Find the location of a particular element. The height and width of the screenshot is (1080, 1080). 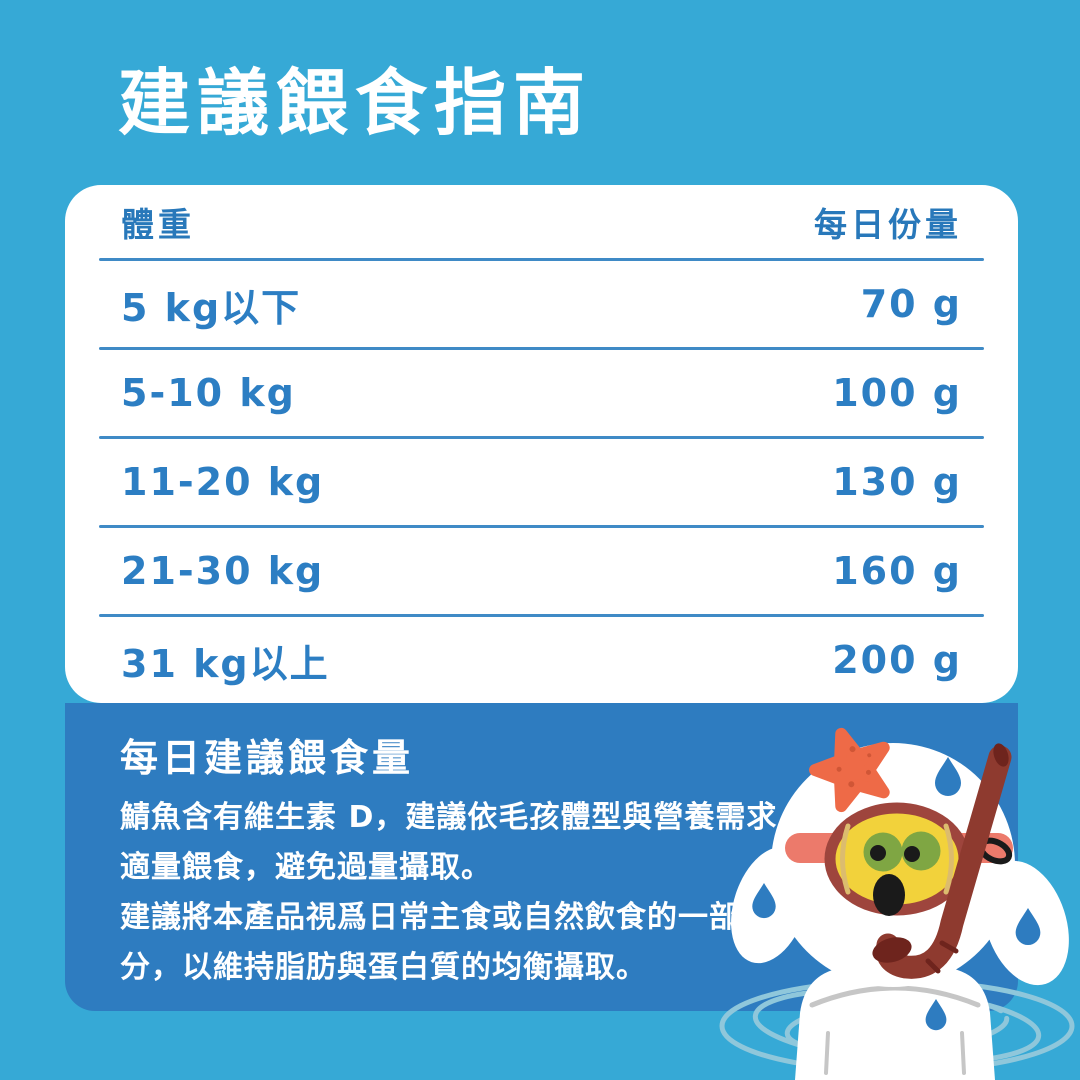

weight-cell: 21-30 kg is located at coordinates (223, 571).